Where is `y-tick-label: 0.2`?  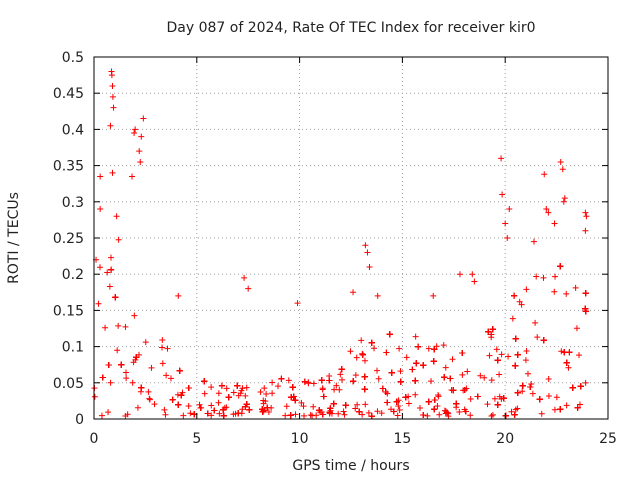 y-tick-label: 0.2 is located at coordinates (73, 275).